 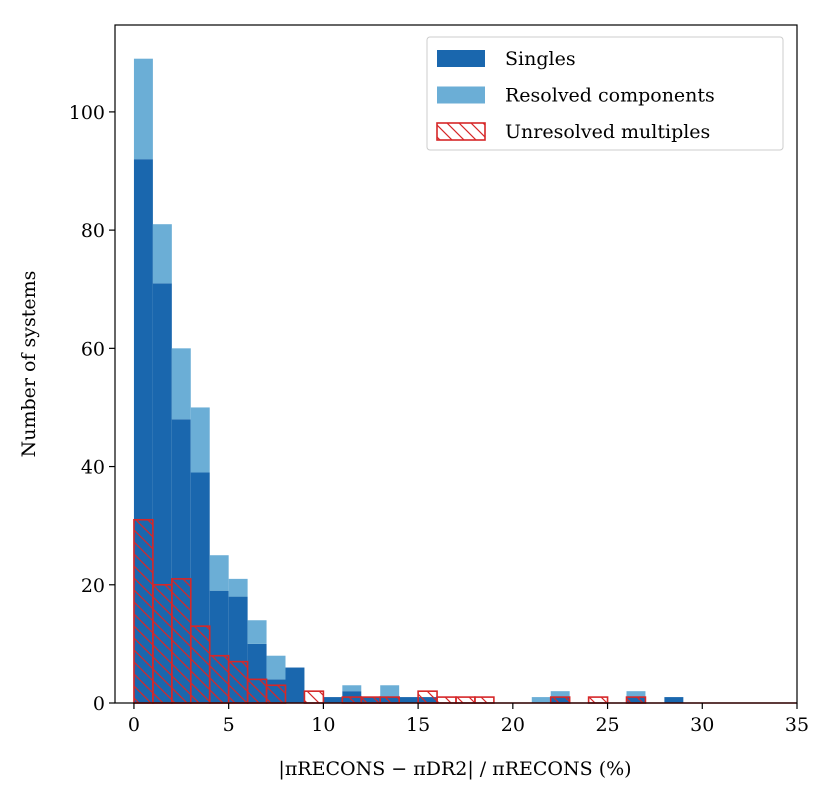 I want to click on legend-label: Singles, so click(x=540, y=59).